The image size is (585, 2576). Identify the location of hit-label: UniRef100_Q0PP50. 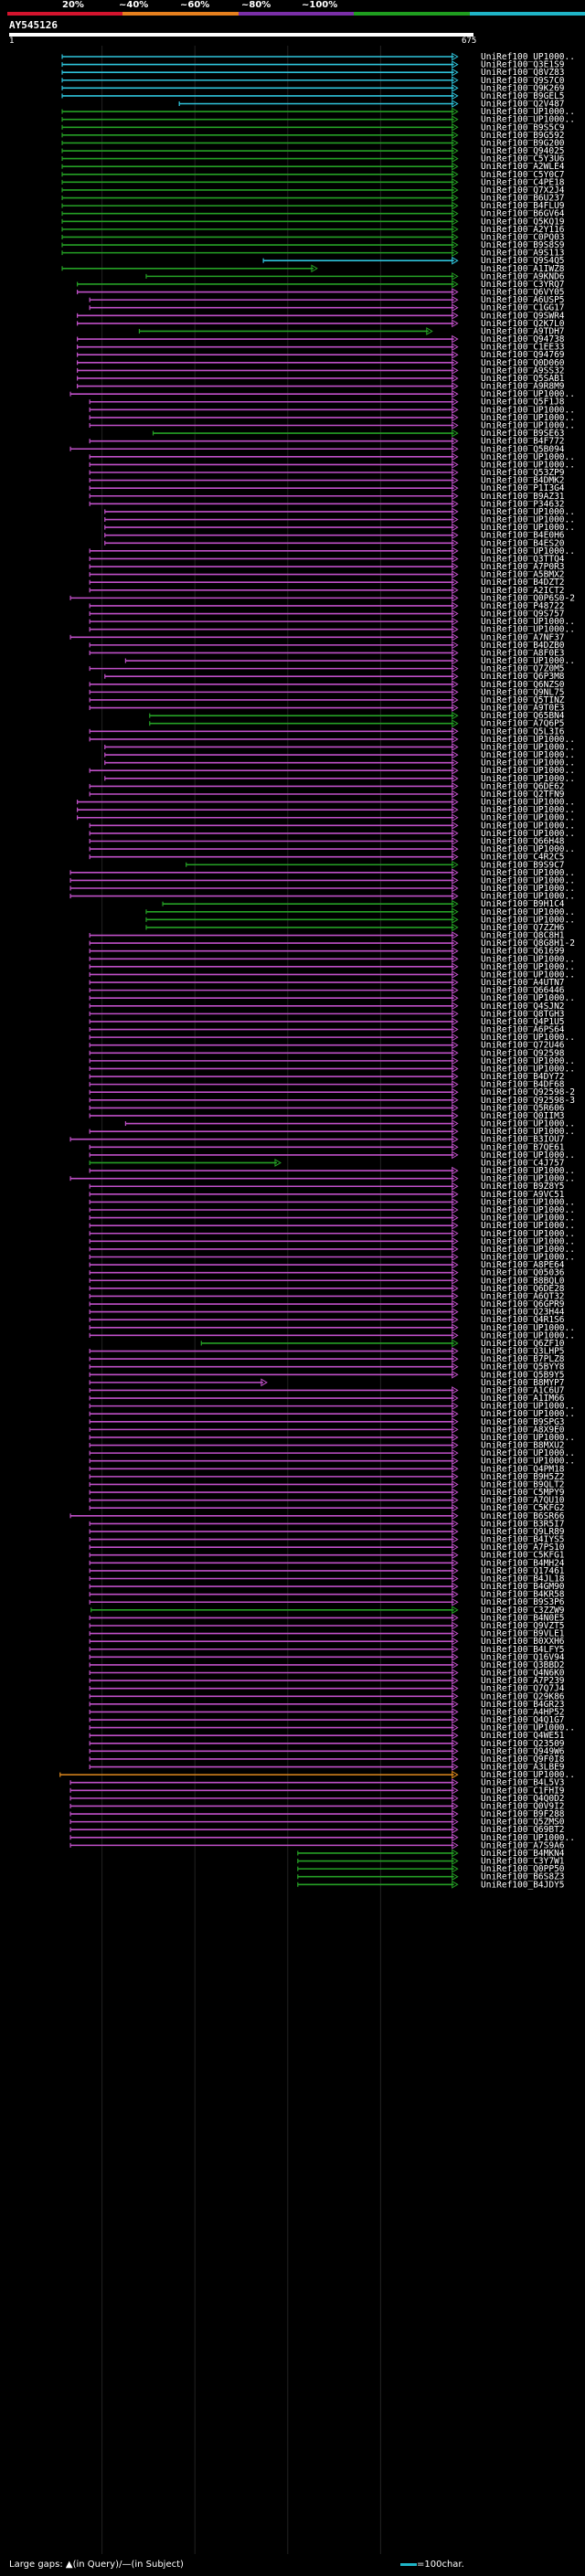
(523, 1869).